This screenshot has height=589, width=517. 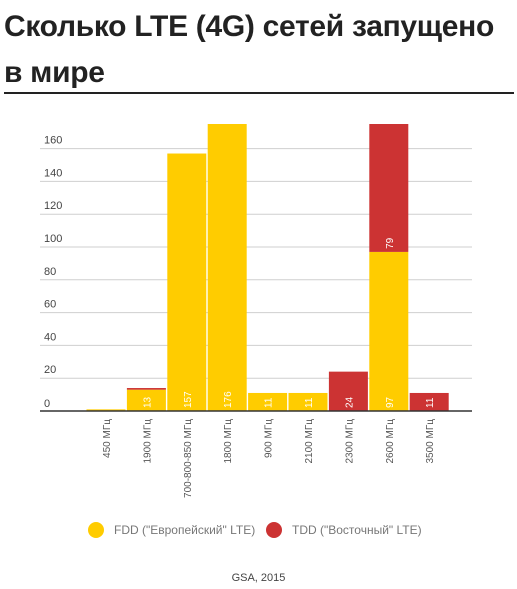 I want to click on legend-label-fdd: FDD ("Европейский" LTE), so click(x=185, y=530).